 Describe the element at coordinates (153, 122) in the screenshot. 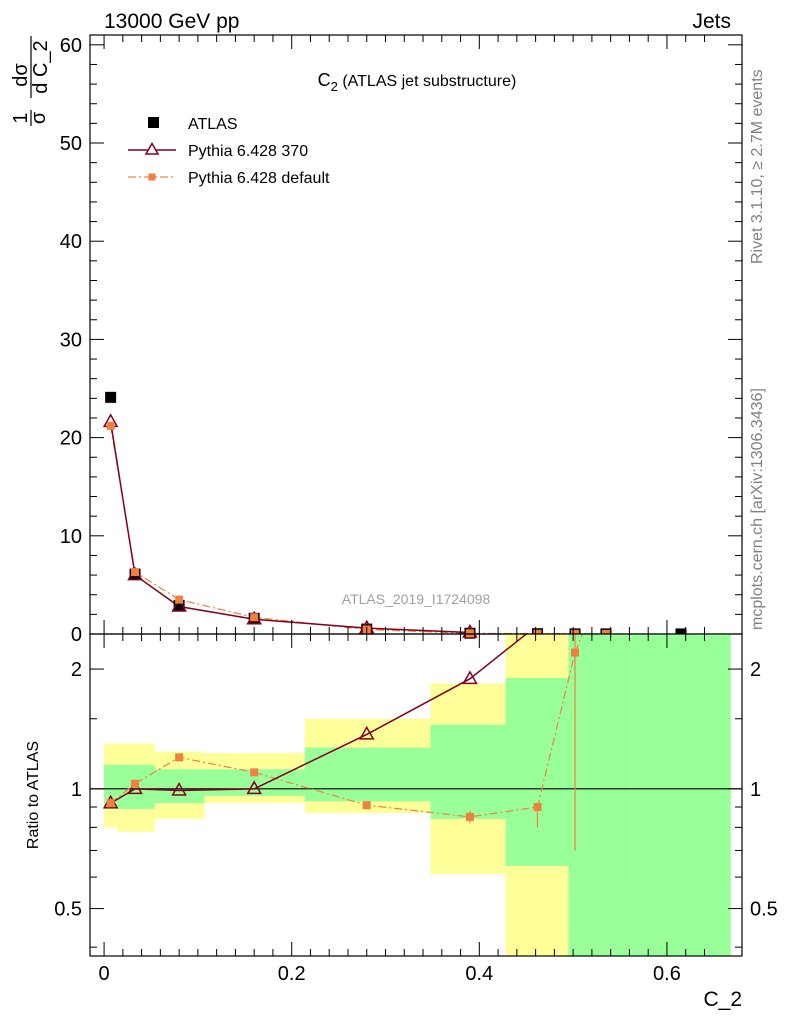

I see `legend-atlas-marker` at that location.